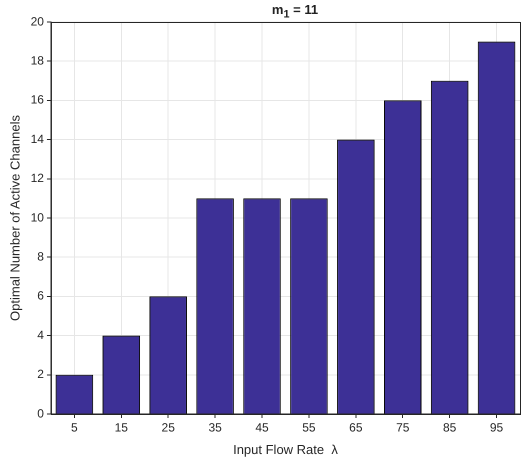  What do you see at coordinates (14, 217) in the screenshot?
I see `y-axis-title: Optimal Number of Active Channels` at bounding box center [14, 217].